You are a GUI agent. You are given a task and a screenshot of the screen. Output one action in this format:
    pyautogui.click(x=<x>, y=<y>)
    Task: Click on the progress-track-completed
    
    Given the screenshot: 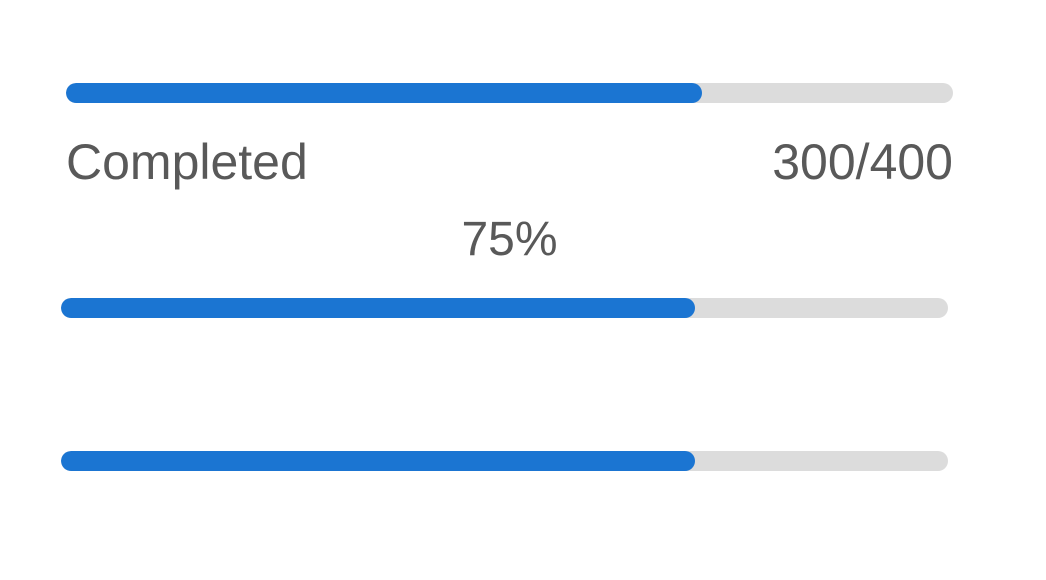 What is the action you would take?
    pyautogui.click(x=509, y=93)
    